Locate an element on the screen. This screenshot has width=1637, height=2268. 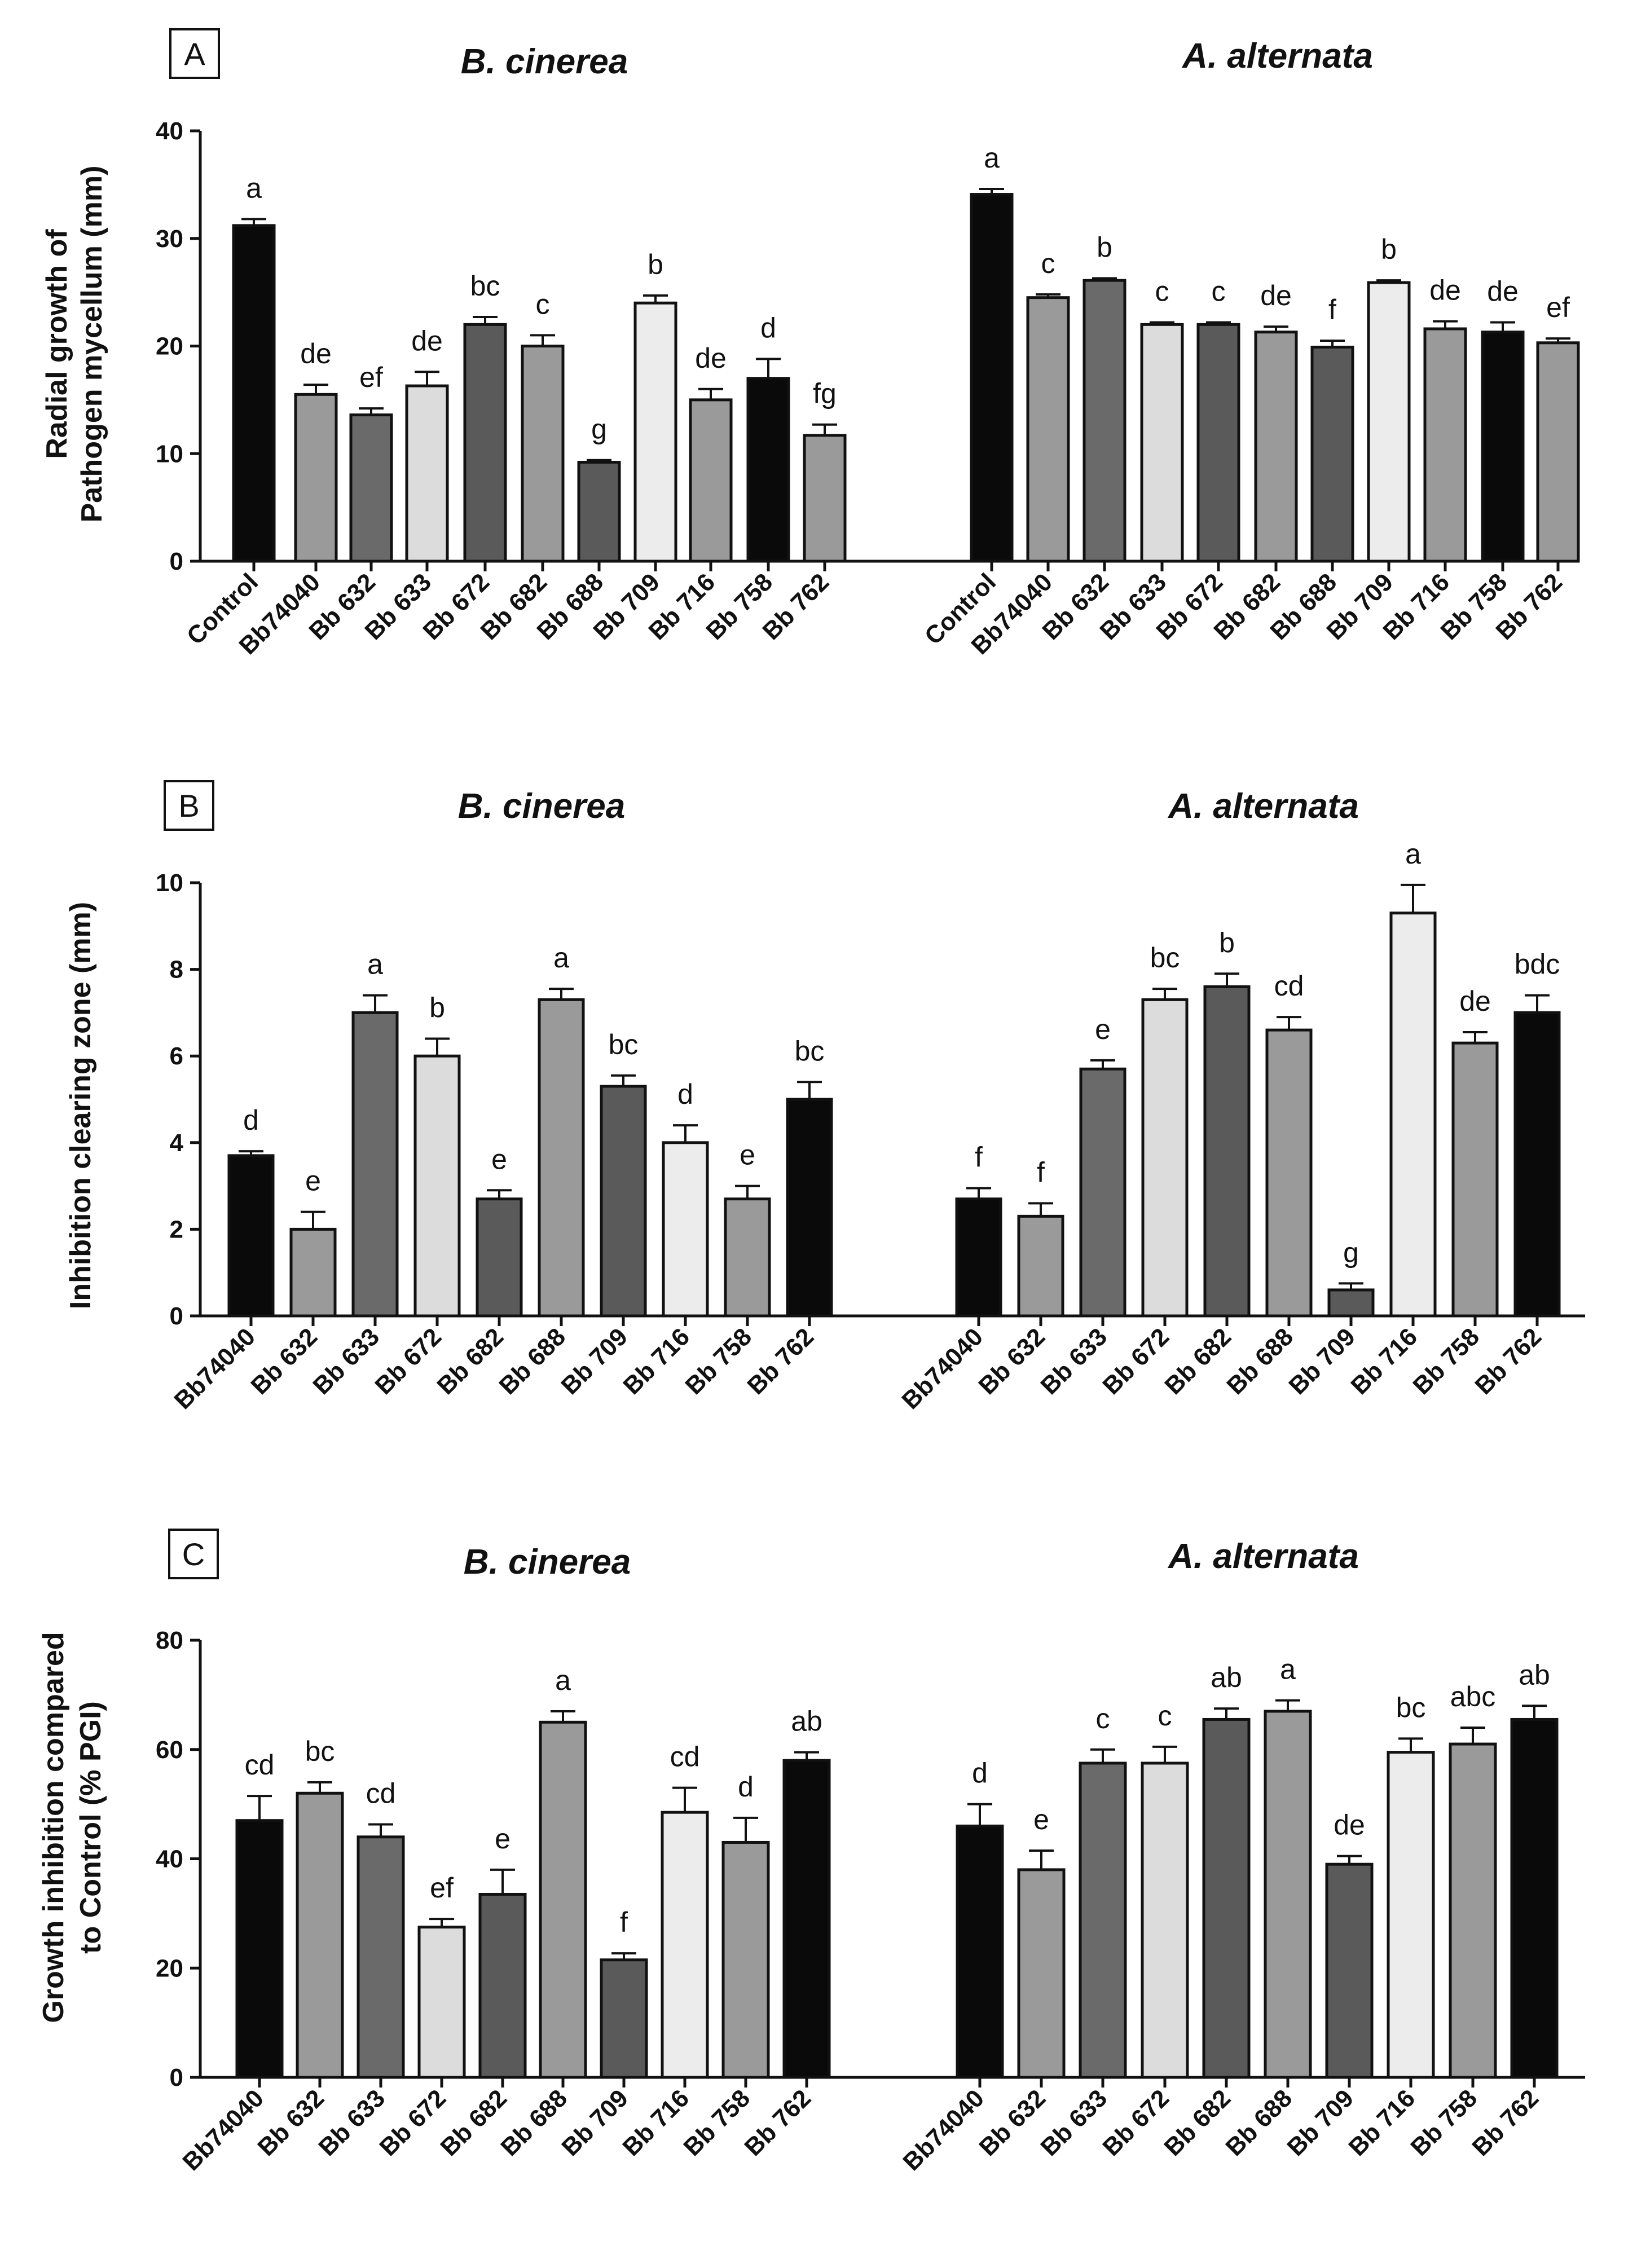
panel-a-title-left: B. cinerea is located at coordinates (544, 61).